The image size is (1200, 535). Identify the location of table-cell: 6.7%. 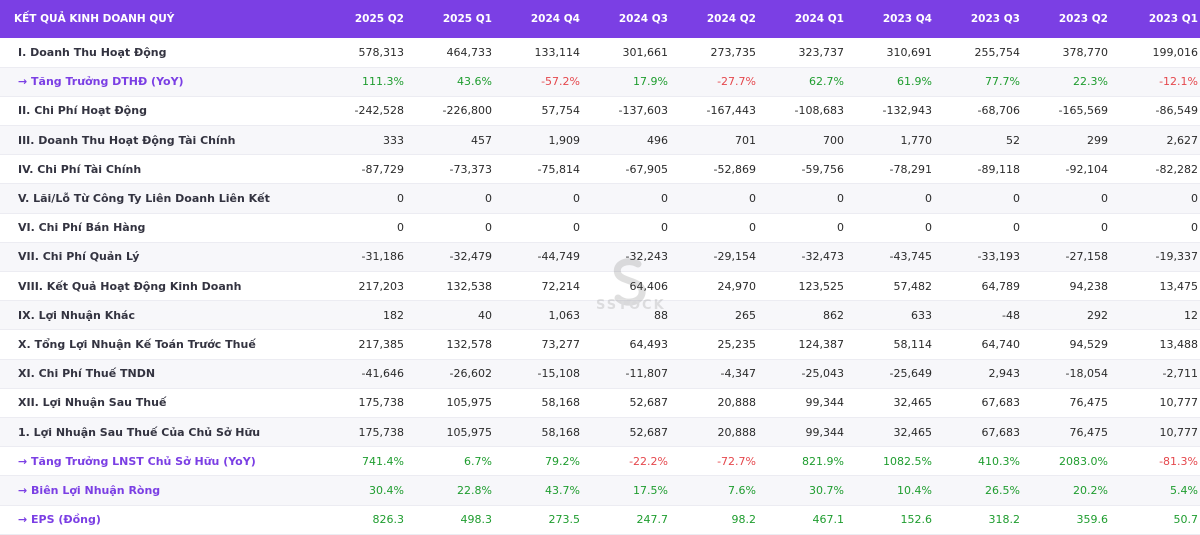
(478, 461).